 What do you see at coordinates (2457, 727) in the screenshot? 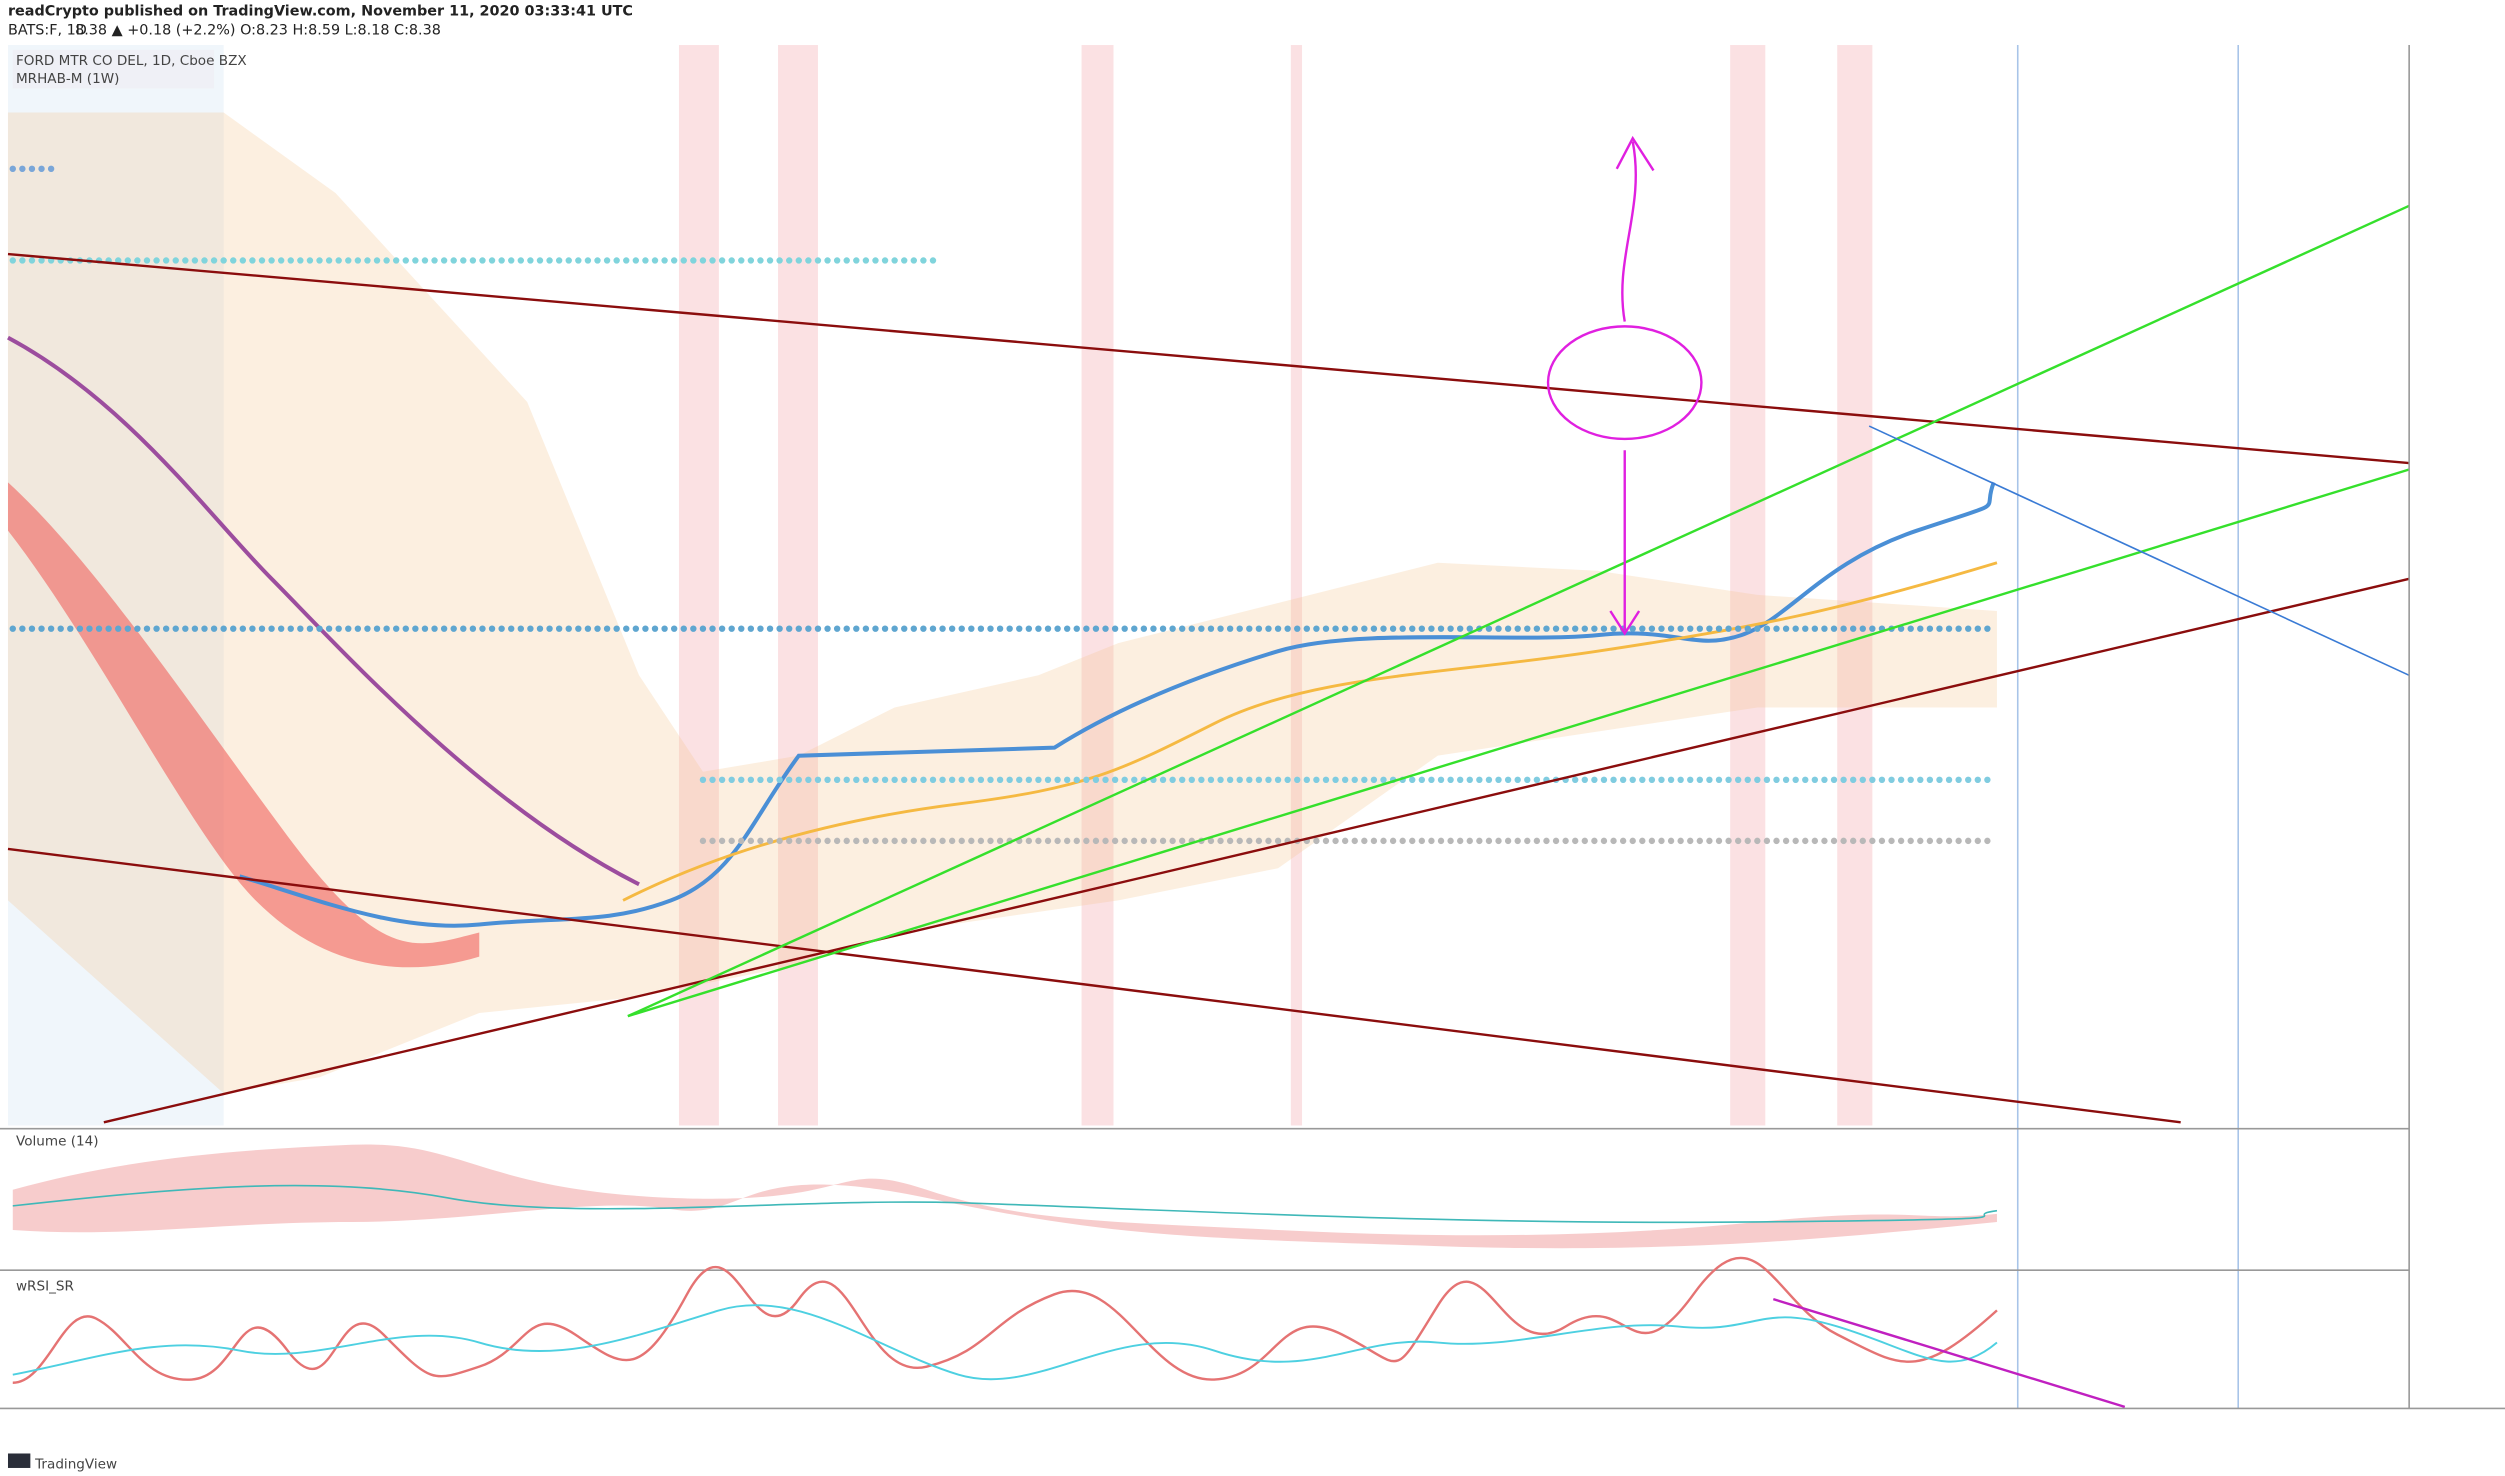
I see `price-axis` at bounding box center [2457, 727].